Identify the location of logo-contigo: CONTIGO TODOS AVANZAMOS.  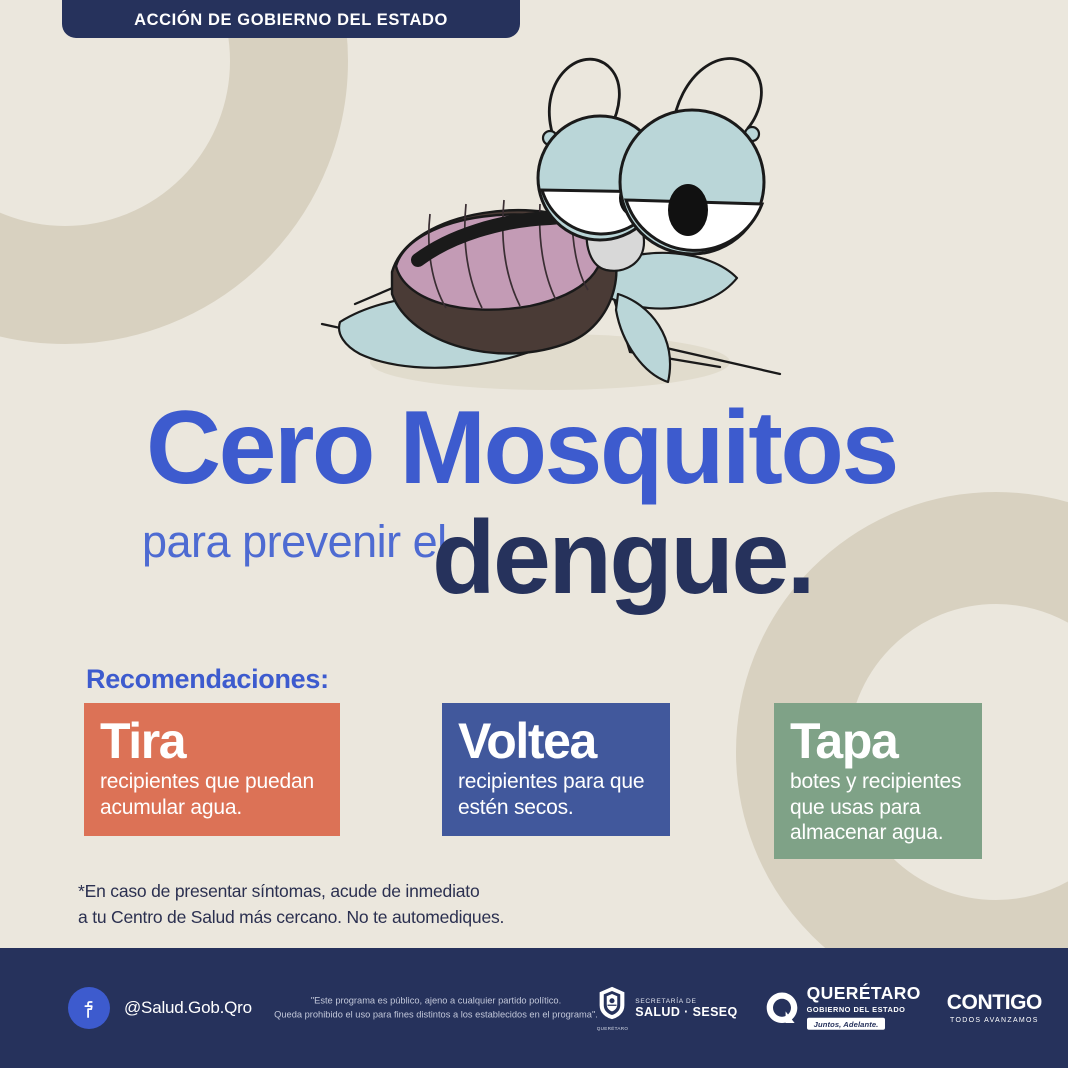
(994, 1007).